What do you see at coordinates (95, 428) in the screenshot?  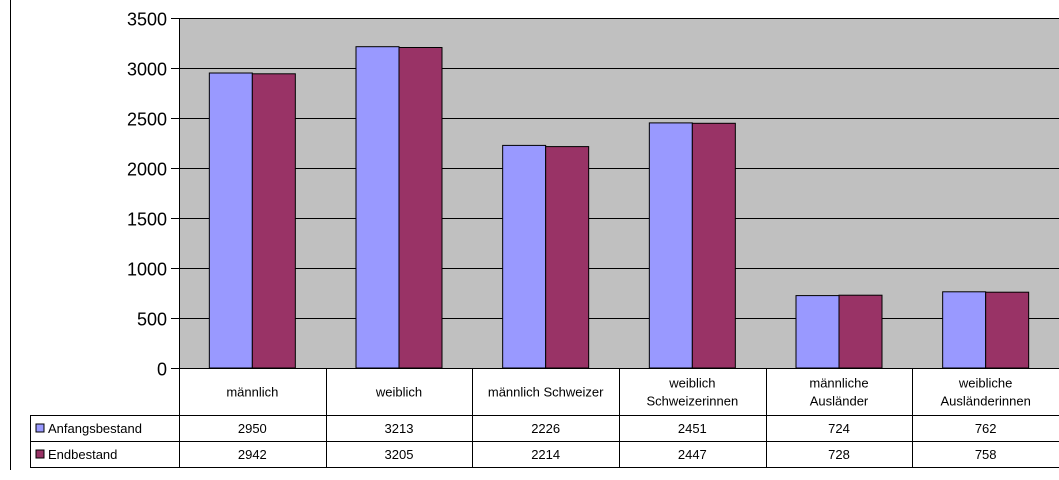 I see `legend-label: Anfangsbestand` at bounding box center [95, 428].